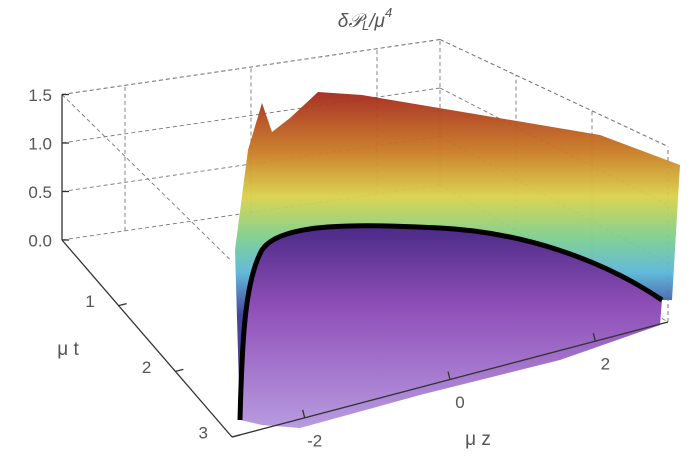 The width and height of the screenshot is (700, 458). What do you see at coordinates (203, 432) in the screenshot?
I see `y-tick-label: 3` at bounding box center [203, 432].